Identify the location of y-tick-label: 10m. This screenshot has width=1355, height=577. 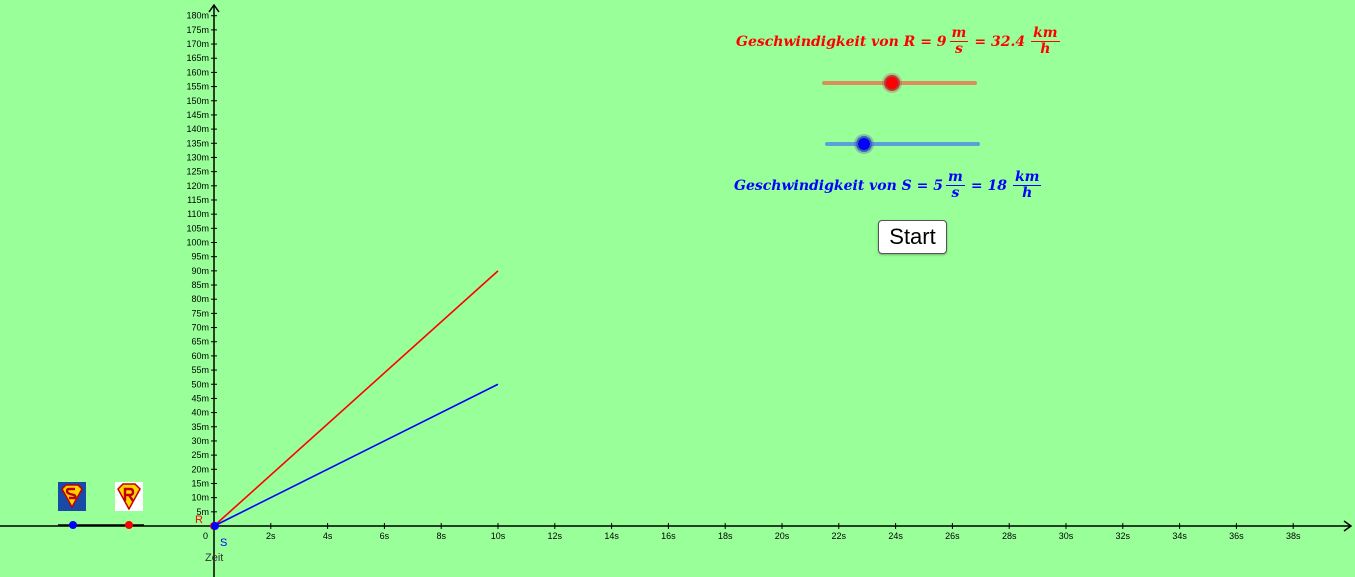
(200, 498).